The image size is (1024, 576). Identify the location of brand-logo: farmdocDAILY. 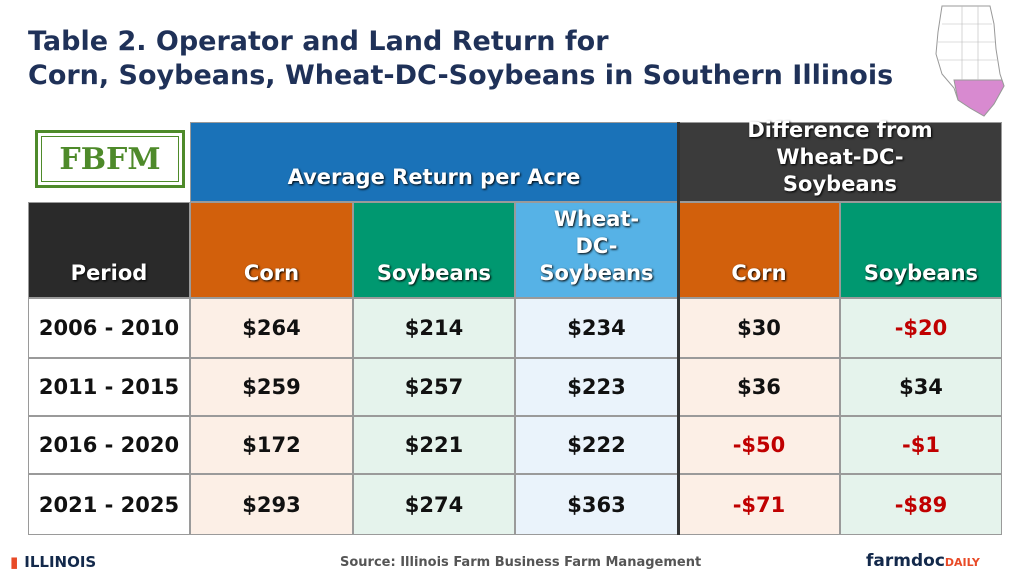
(923, 561).